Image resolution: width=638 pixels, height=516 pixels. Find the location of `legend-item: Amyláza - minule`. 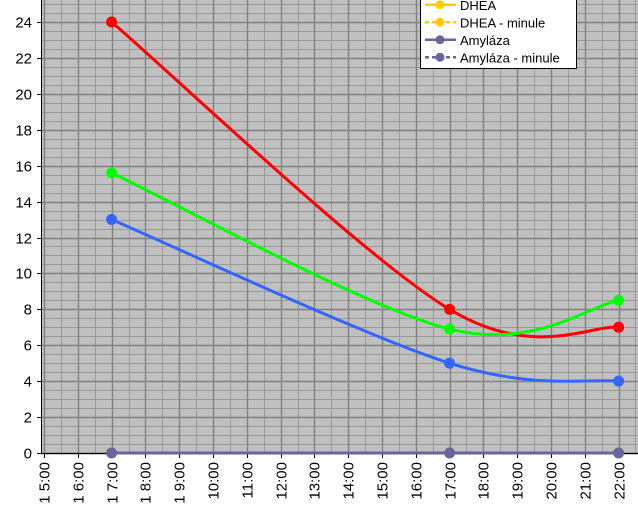

legend-item: Amyláza - minule is located at coordinates (492, 57).